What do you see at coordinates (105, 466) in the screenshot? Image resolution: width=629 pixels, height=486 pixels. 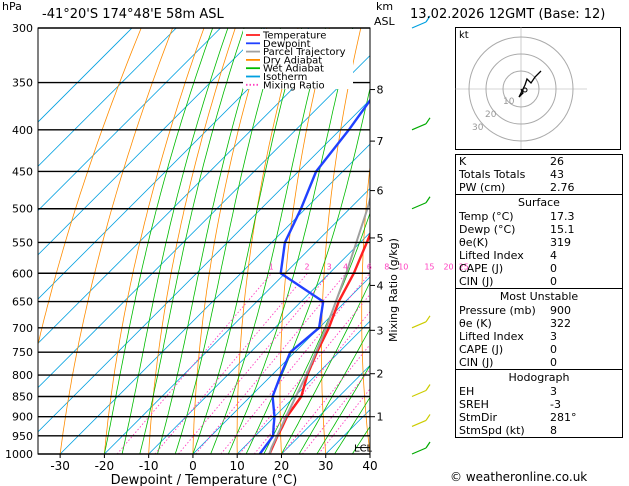 I see `temp-tick-label: -20` at bounding box center [105, 466].